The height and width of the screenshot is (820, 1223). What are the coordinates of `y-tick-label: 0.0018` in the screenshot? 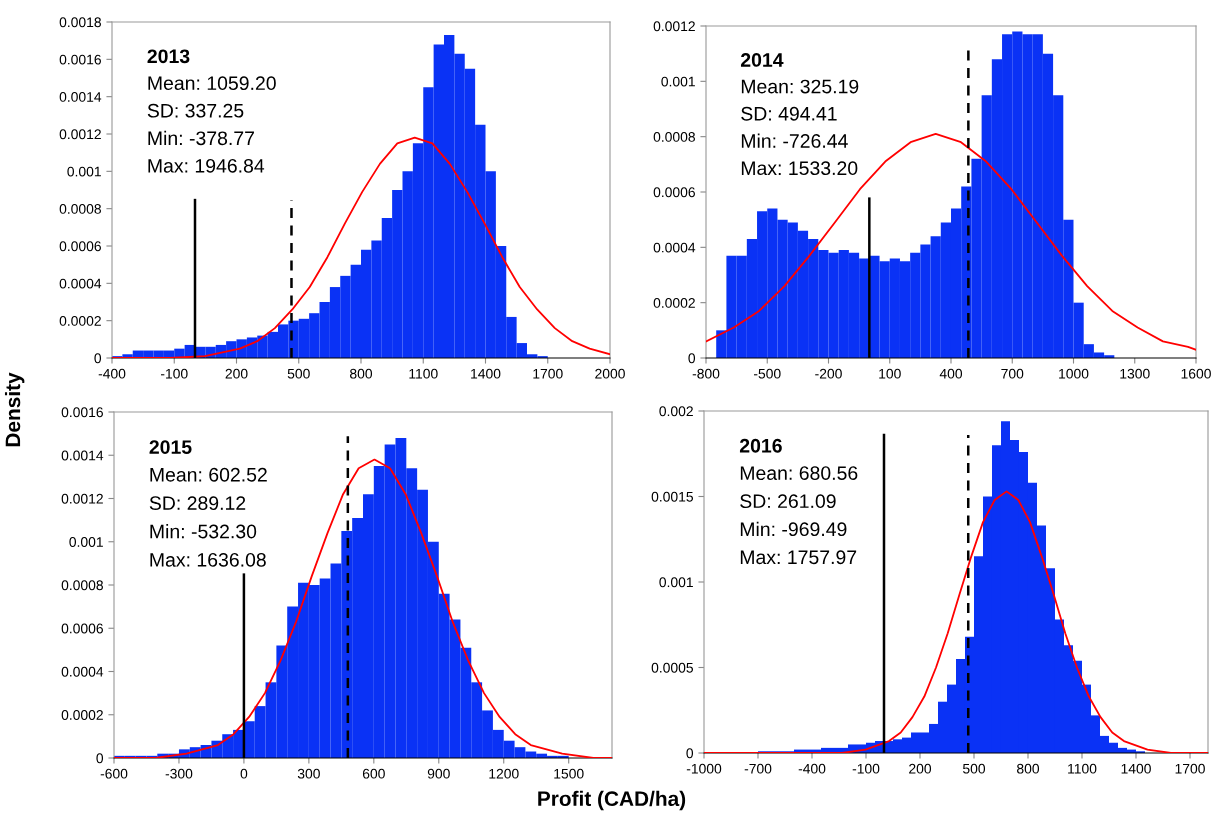 It's located at (80, 22).